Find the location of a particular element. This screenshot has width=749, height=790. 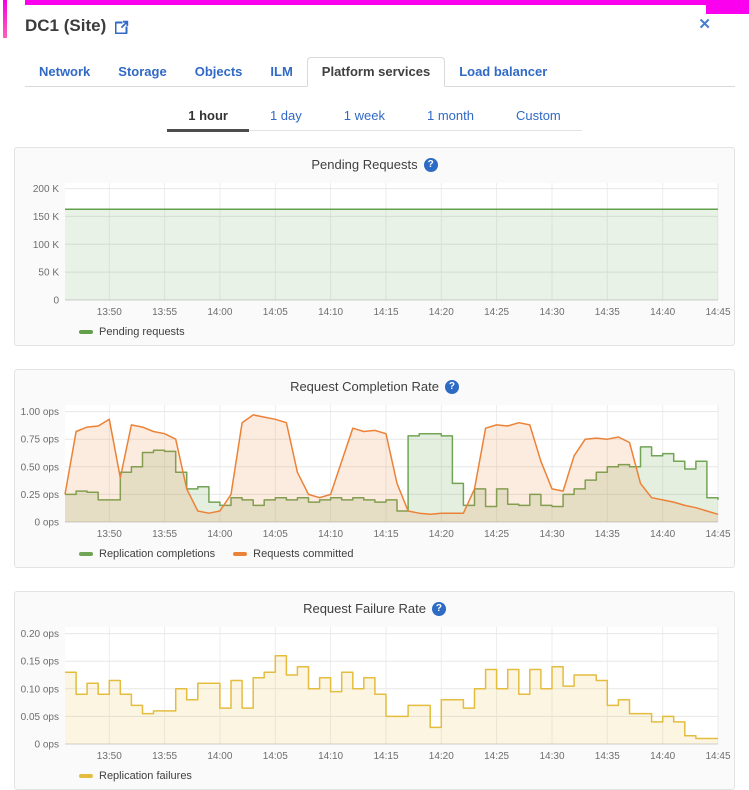

svg-text: 0.20 ops is located at coordinates (40, 634).